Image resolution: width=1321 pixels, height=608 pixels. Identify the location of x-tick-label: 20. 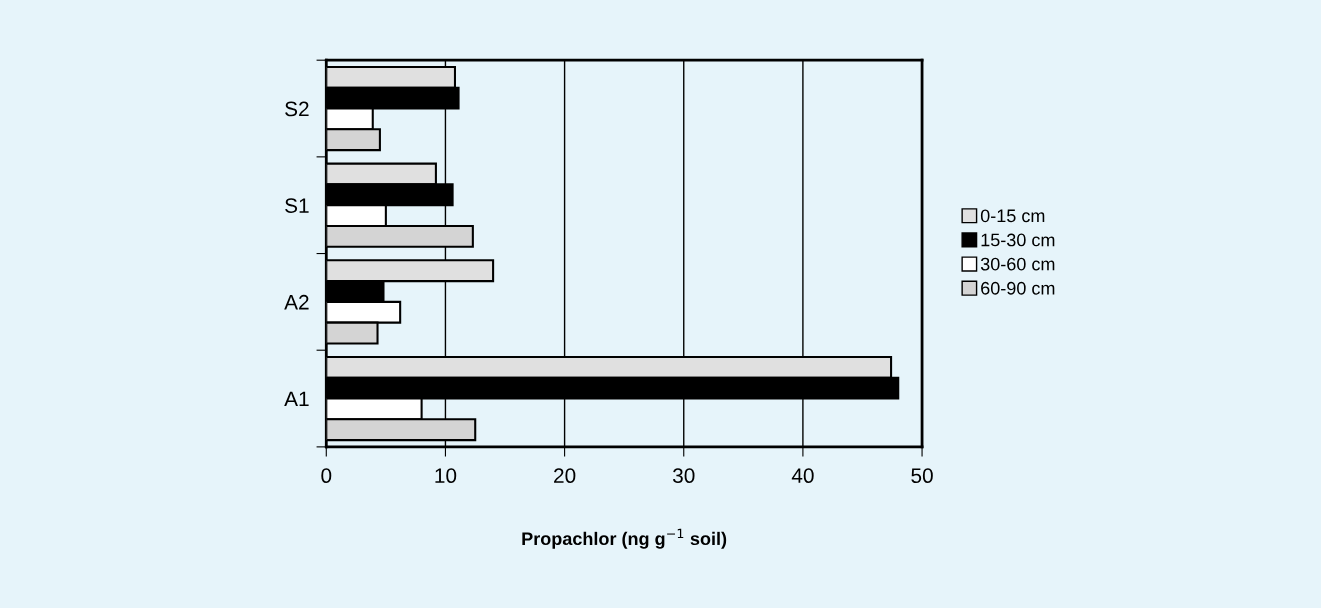
(565, 476).